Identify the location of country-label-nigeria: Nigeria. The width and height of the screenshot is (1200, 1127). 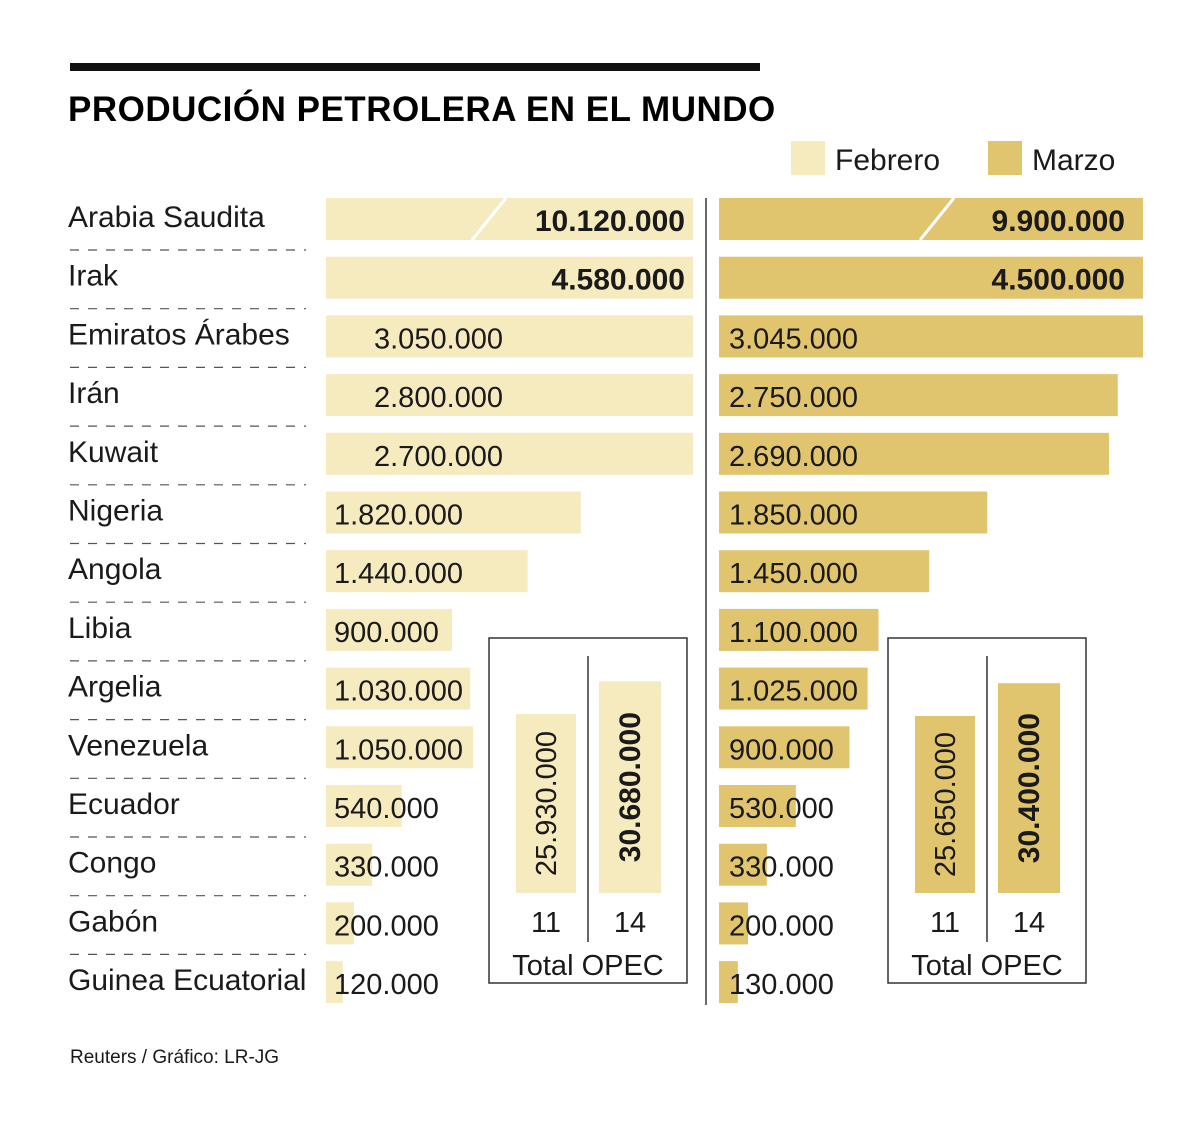
(115, 511).